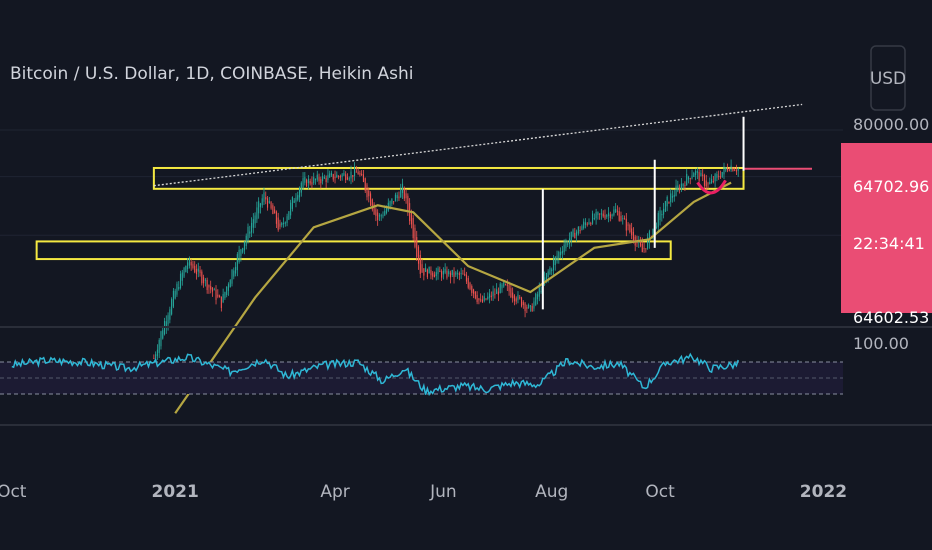 The width and height of the screenshot is (932, 550). What do you see at coordinates (423, 492) in the screenshot?
I see `time-axis: Oct 2021 Apr Jun Aug Oct 2022` at bounding box center [423, 492].